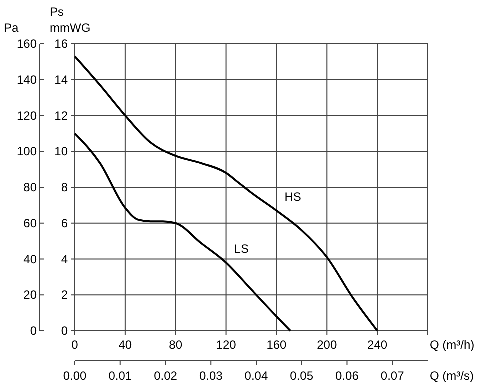 This screenshot has width=477, height=390. Describe the element at coordinates (120, 376) in the screenshot. I see `x2-tick-label: 0.01` at that location.